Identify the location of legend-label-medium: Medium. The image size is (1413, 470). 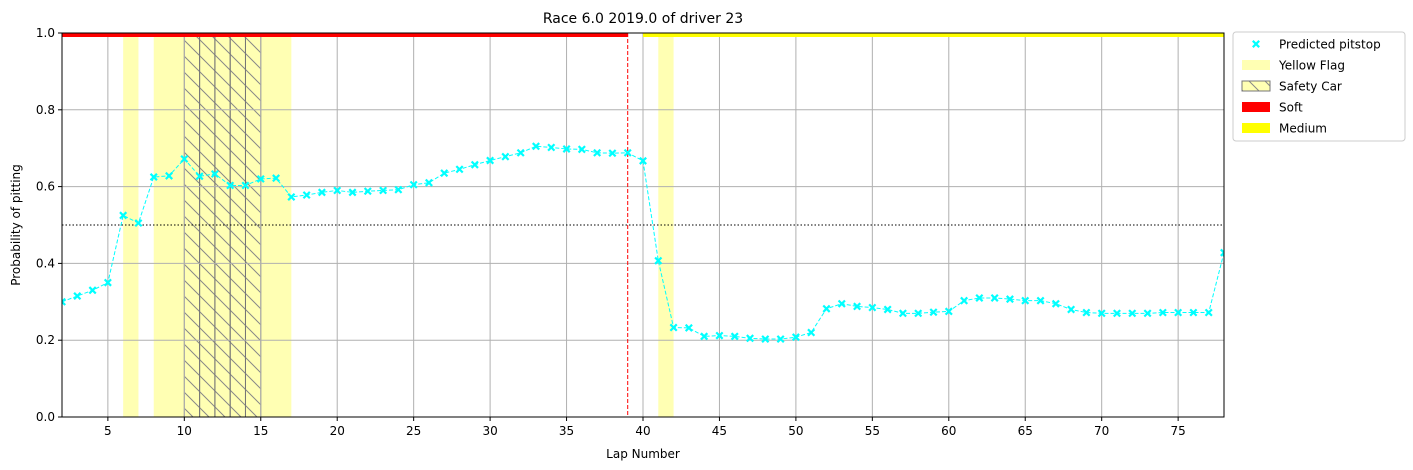
(1303, 129).